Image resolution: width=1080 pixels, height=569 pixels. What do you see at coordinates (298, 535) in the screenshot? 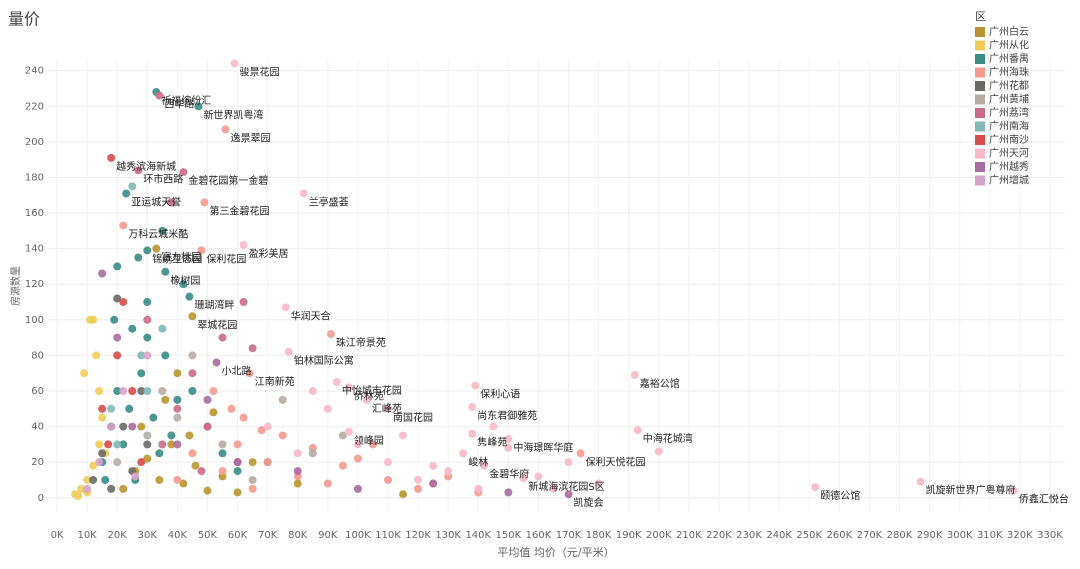
I see `x-tick-label: 80K` at bounding box center [298, 535].